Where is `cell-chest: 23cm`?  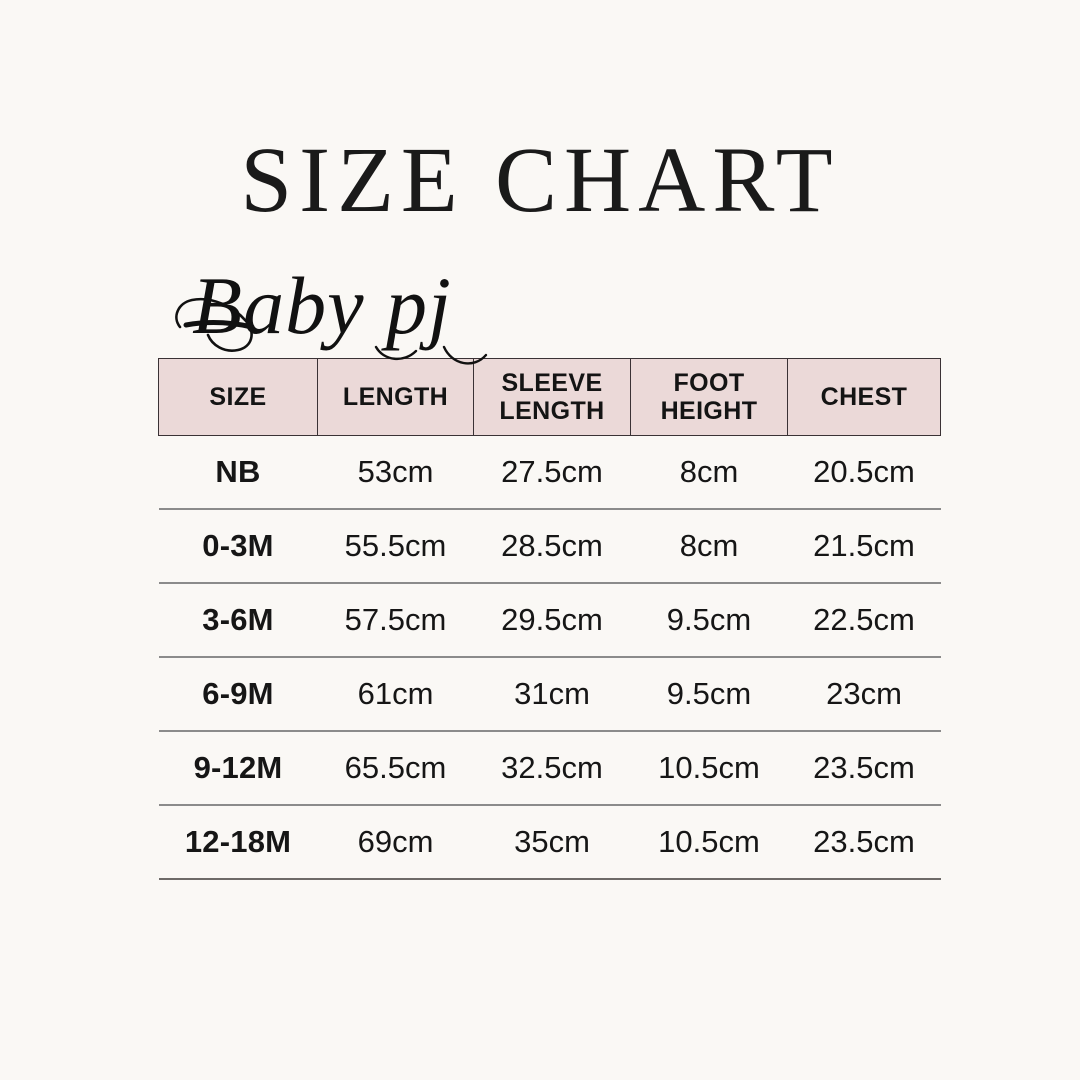 cell-chest: 23cm is located at coordinates (864, 694).